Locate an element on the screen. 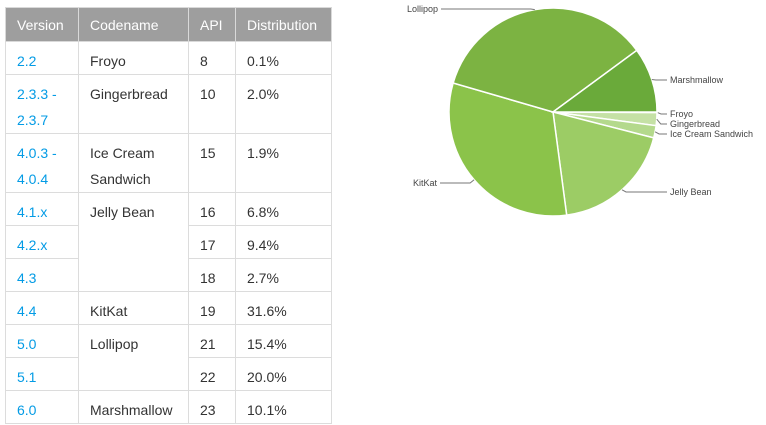  codename-cell: Jelly Bean is located at coordinates (133, 242).